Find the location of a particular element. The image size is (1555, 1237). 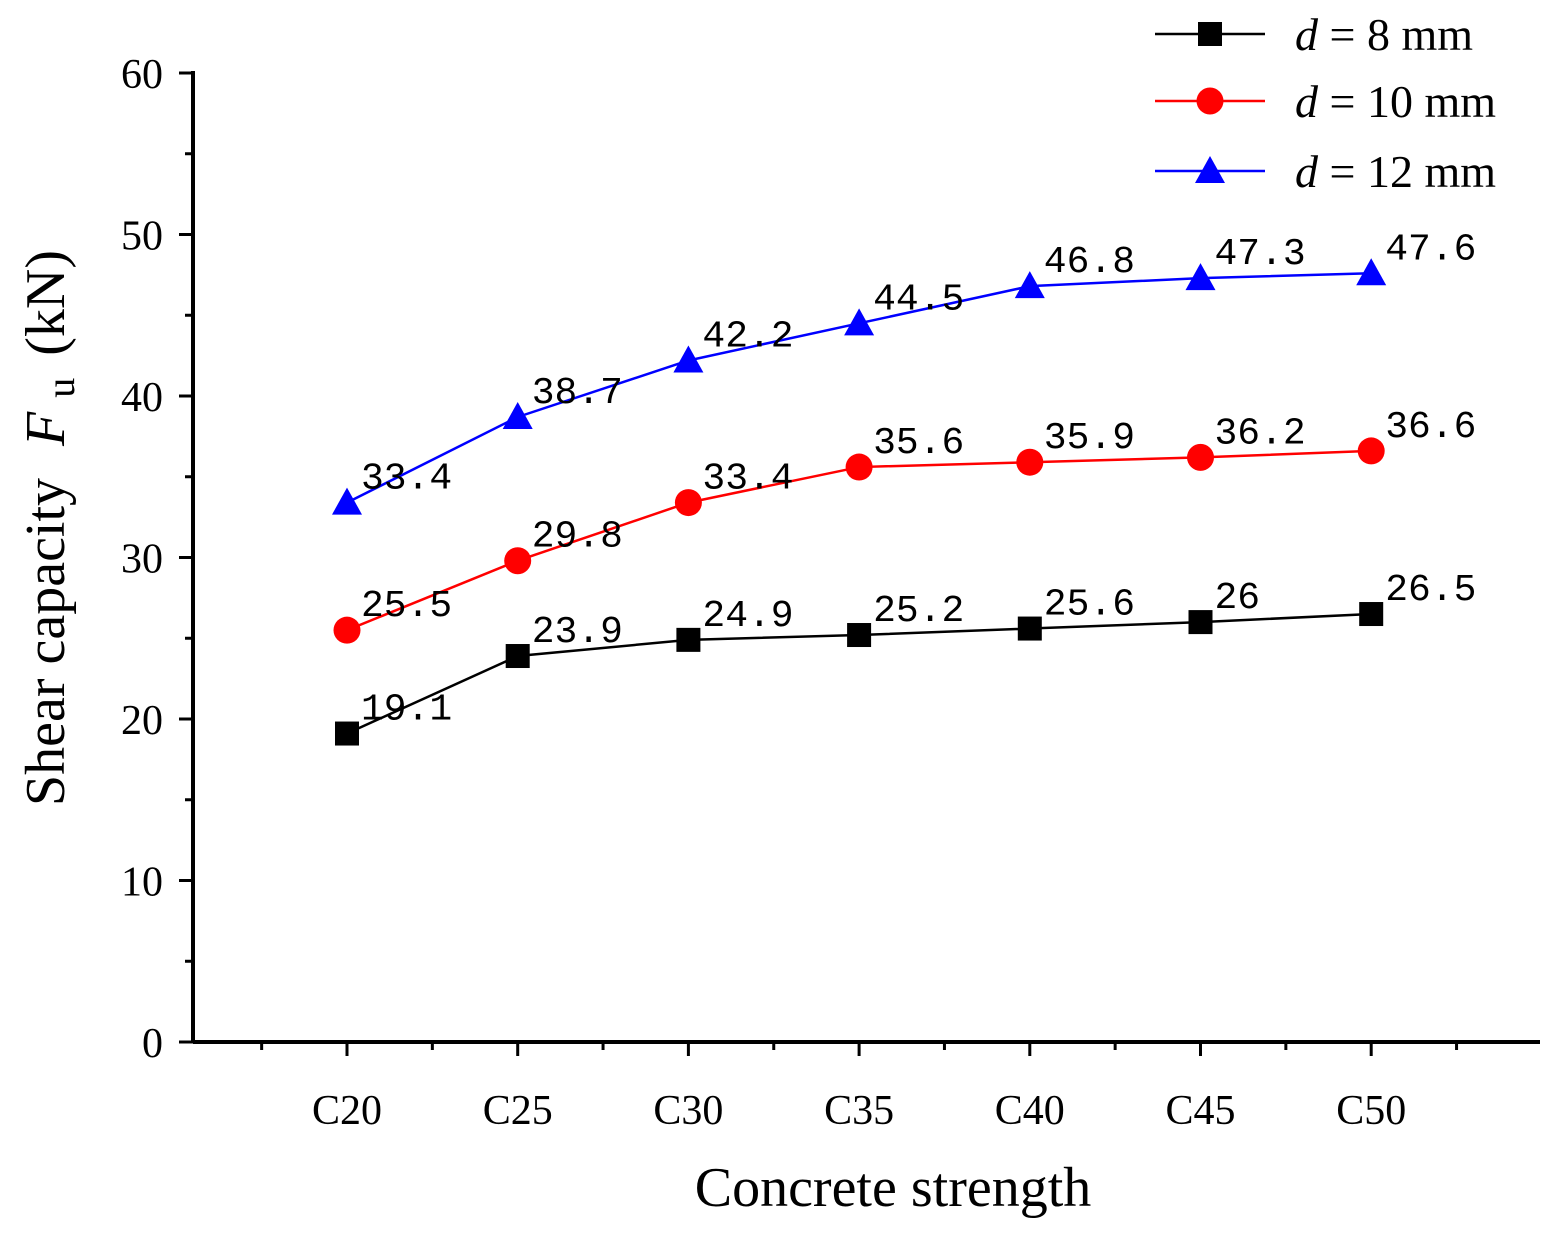

x-tick-label-C35: C35 is located at coordinates (859, 1111).